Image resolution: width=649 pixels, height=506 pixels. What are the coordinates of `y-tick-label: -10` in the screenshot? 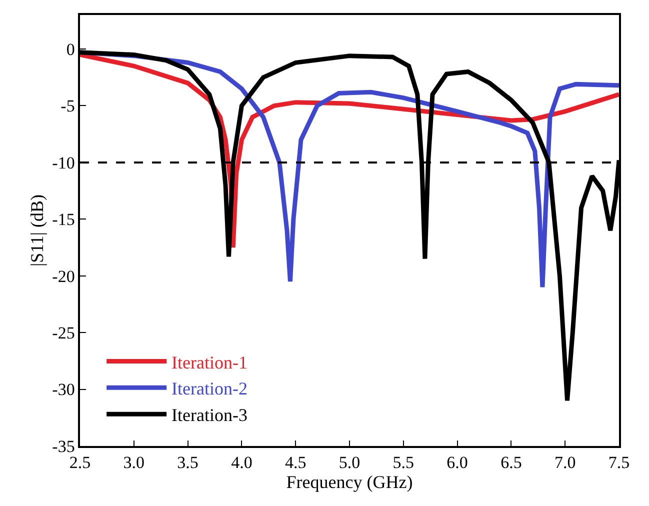 It's located at (63, 162).